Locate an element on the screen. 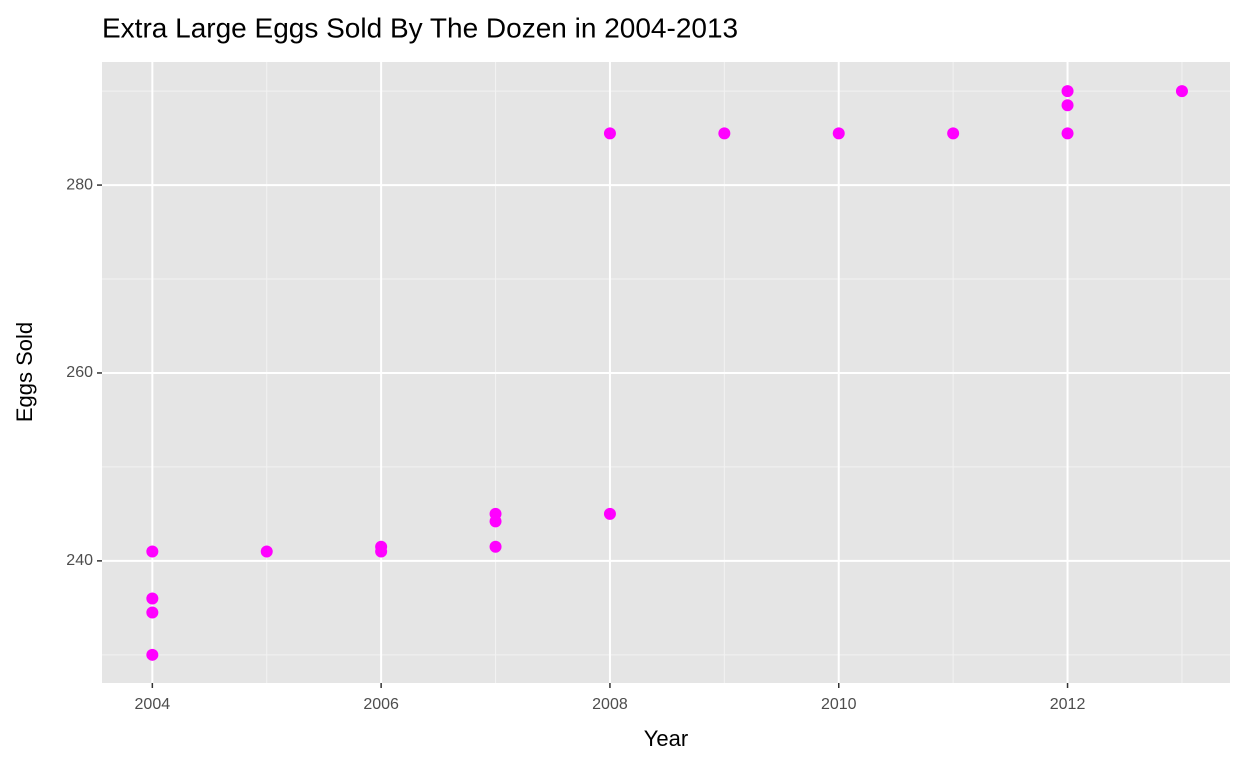 The height and width of the screenshot is (768, 1248). y-tick-label: 240 is located at coordinates (79, 560).